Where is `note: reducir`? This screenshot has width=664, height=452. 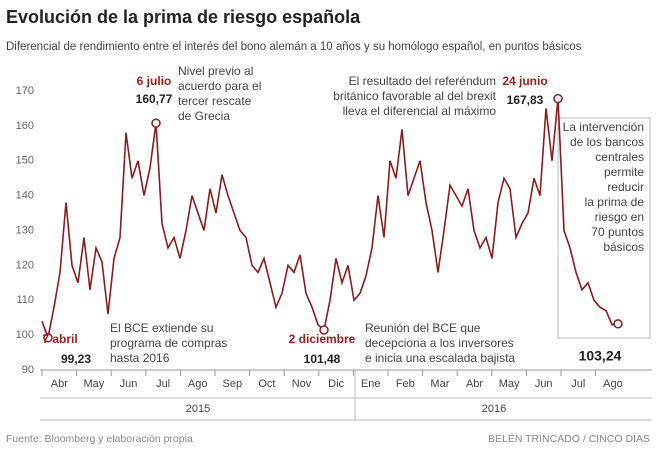 note: reducir is located at coordinates (625, 187).